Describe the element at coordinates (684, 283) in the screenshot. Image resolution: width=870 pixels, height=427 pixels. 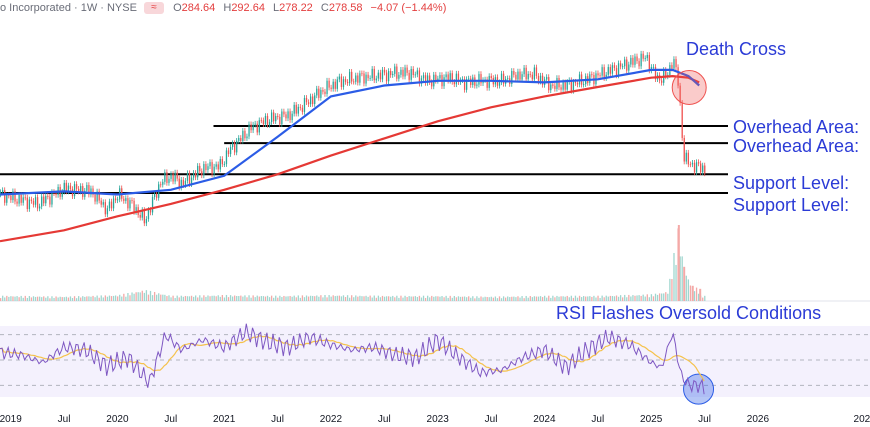
I see `volume-spike` at that location.